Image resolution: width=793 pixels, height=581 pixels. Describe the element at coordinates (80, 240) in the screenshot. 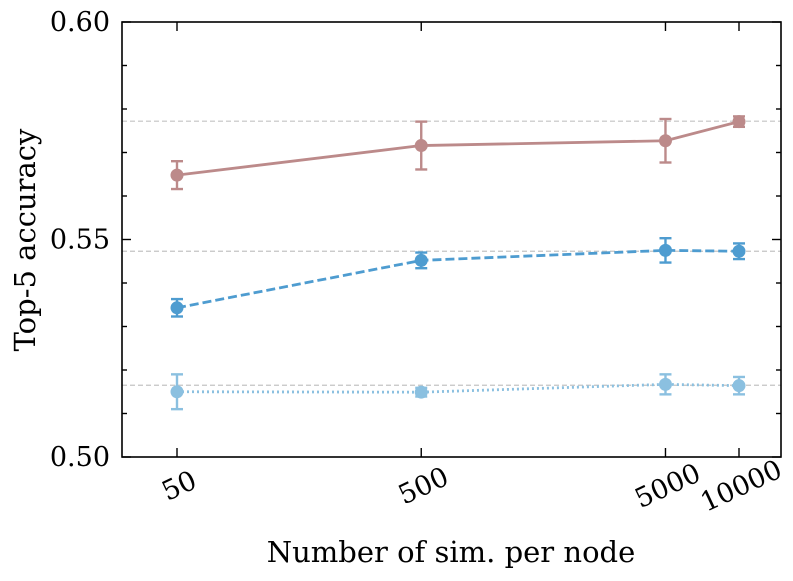

I see `y-tick-label: 0.55` at that location.